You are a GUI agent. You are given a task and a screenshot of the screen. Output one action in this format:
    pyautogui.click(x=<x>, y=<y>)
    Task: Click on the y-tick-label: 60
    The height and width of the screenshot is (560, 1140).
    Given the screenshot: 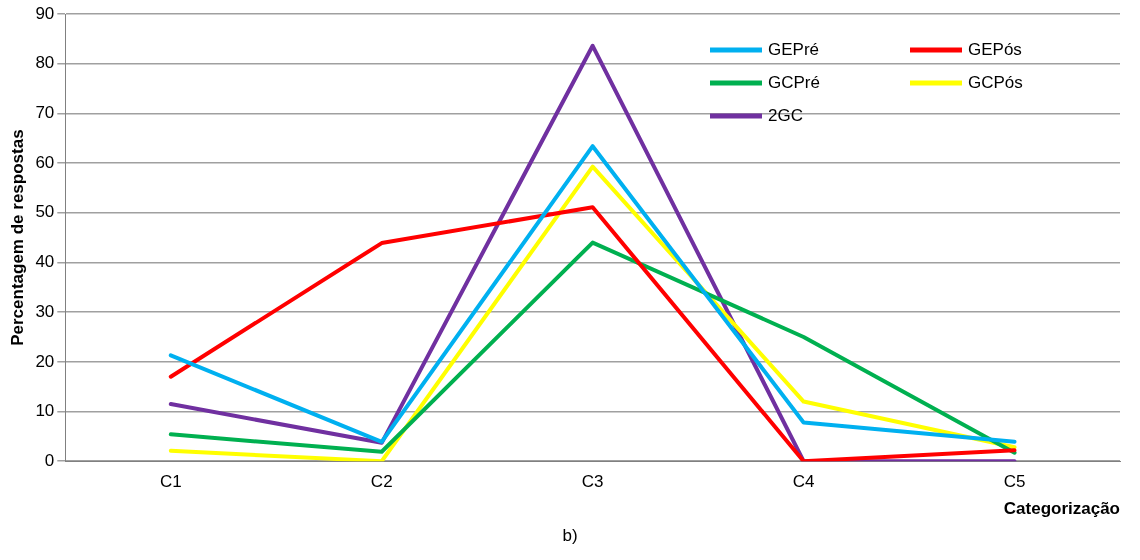 What is the action you would take?
    pyautogui.click(x=45, y=162)
    